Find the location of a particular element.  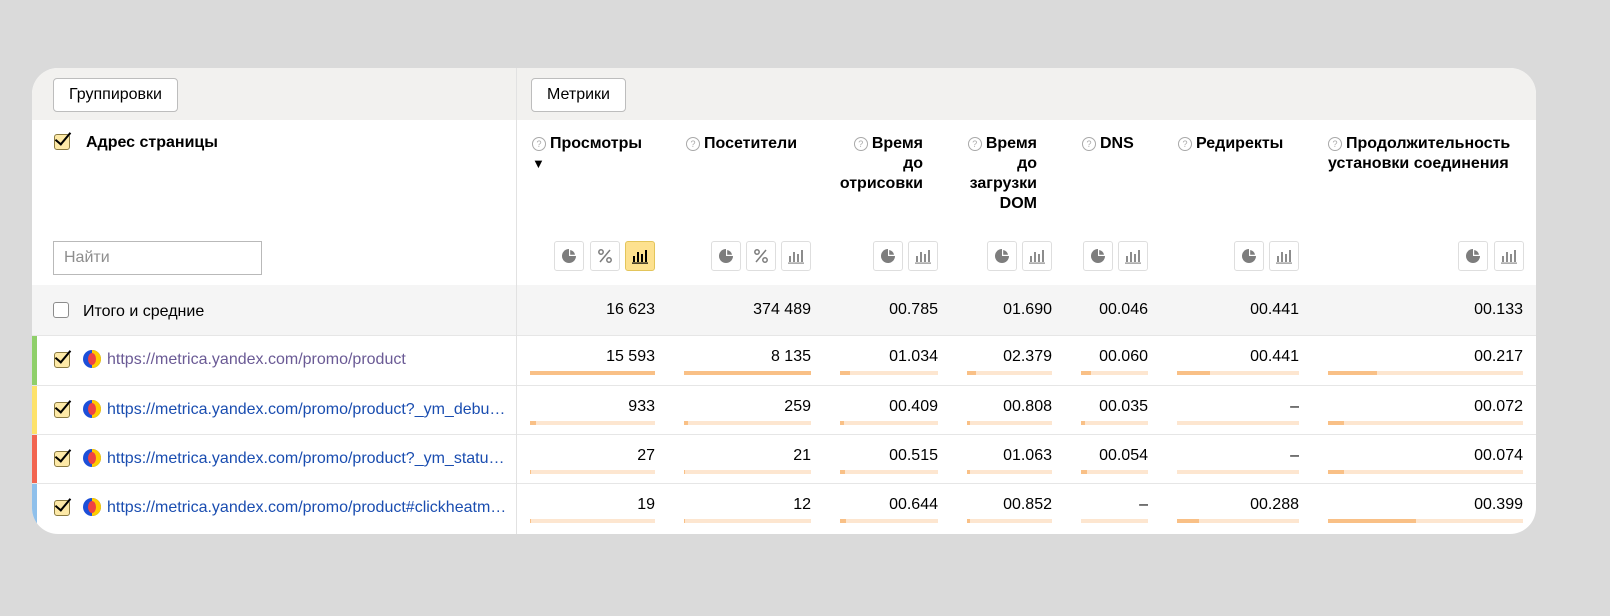

column-header-1: ? Посетители is located at coordinates (761, 144).